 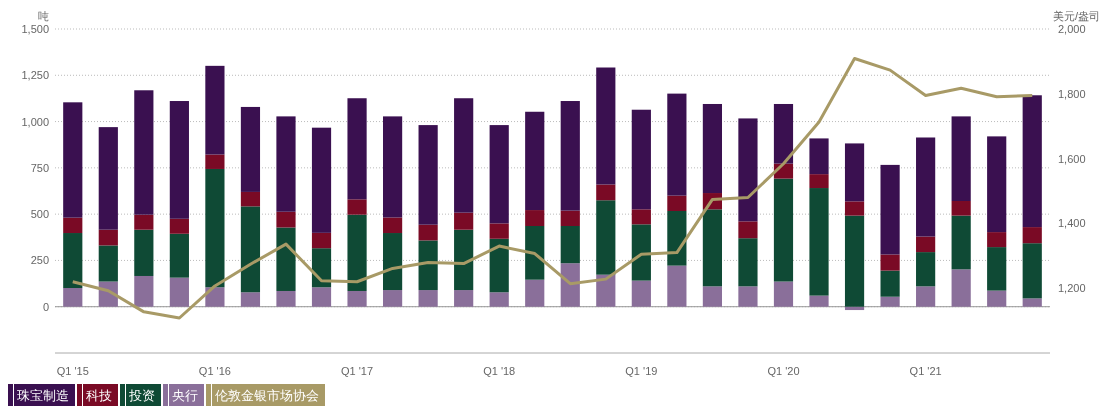 I want to click on legend-label: 伦敦金银市场协会, so click(x=267, y=395).